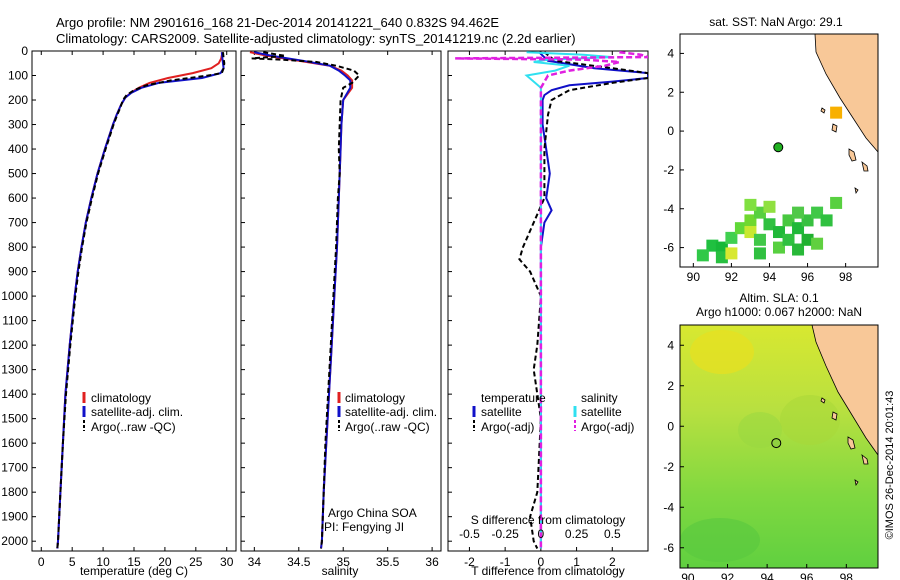  I want to click on x-tick-label: 15, so click(134, 562).